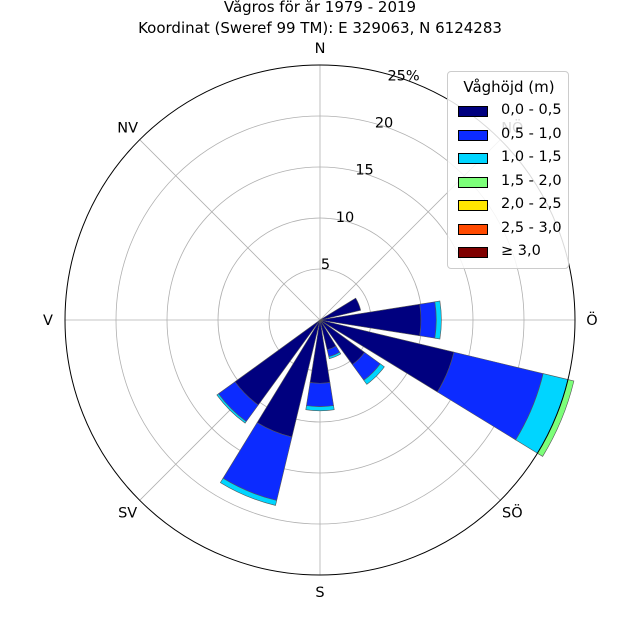  What do you see at coordinates (230, 230) in the screenshot?
I see `grid-spoke` at bounding box center [230, 230].